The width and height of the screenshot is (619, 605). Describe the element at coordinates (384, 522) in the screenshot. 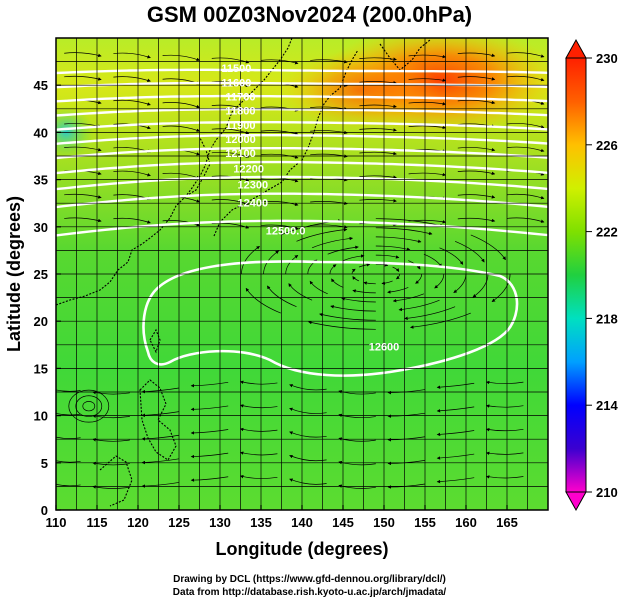

I see `x-tick-label: 150` at that location.